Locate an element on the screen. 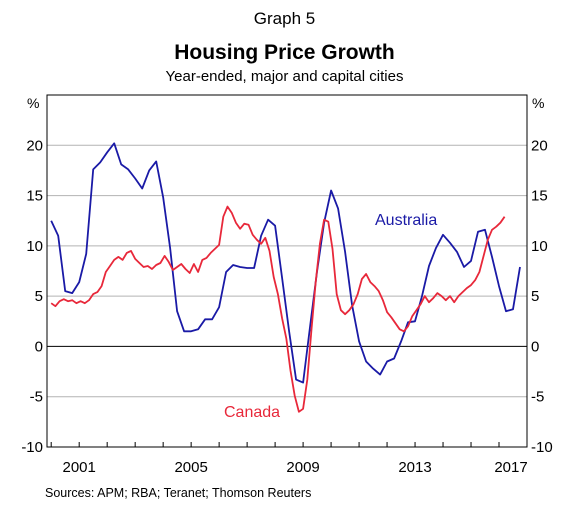  y-tick-label-left: -10 is located at coordinates (32, 447).